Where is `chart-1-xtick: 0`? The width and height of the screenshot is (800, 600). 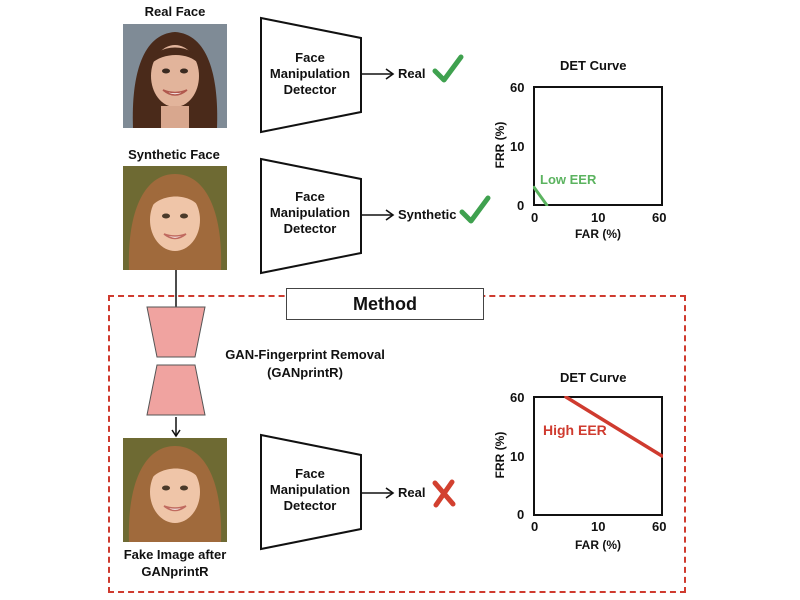 chart-1-xtick: 0 is located at coordinates (535, 217).